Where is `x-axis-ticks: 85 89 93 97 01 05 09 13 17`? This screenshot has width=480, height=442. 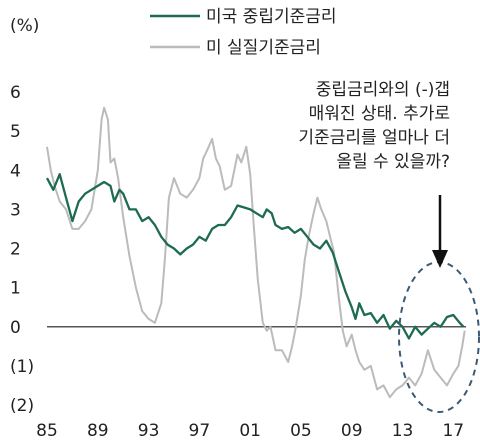
x-axis-ticks: 85 89 93 97 01 05 09 13 17 is located at coordinates (250, 431).